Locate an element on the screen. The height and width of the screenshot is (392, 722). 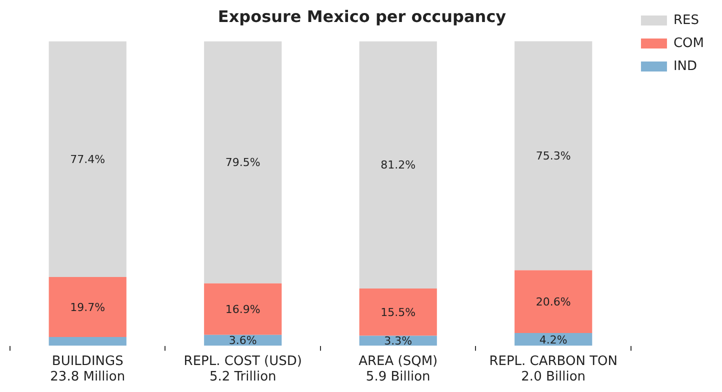
x-tick-label: REPL. CARBON TON 2.0 Billion is located at coordinates (553, 369).